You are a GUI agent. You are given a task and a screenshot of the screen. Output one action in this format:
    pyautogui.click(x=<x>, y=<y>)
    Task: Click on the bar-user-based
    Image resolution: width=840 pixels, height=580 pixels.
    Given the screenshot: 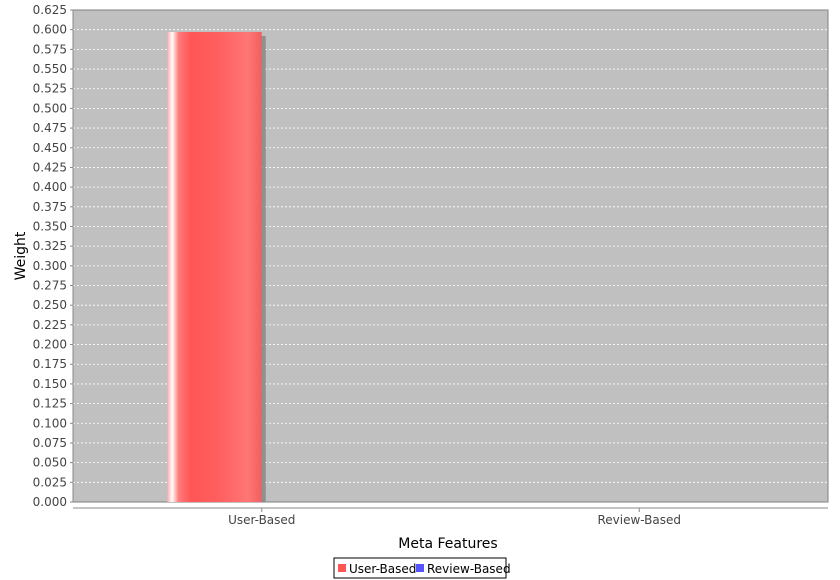 What is the action you would take?
    pyautogui.click(x=214, y=267)
    